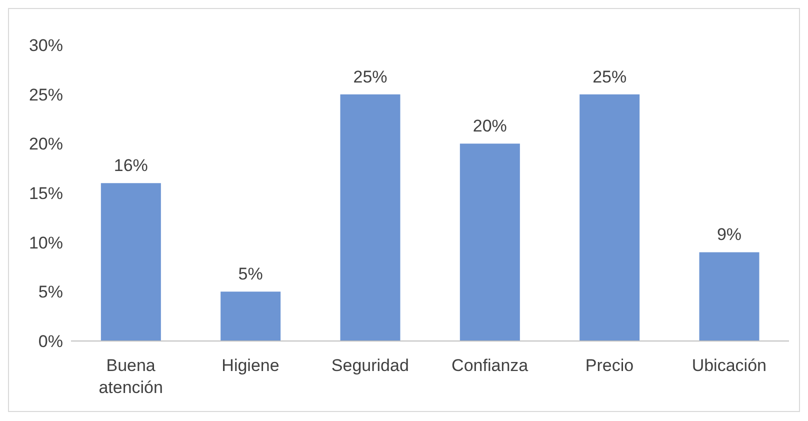 The image size is (808, 421). I want to click on data-label: 9%, so click(729, 234).